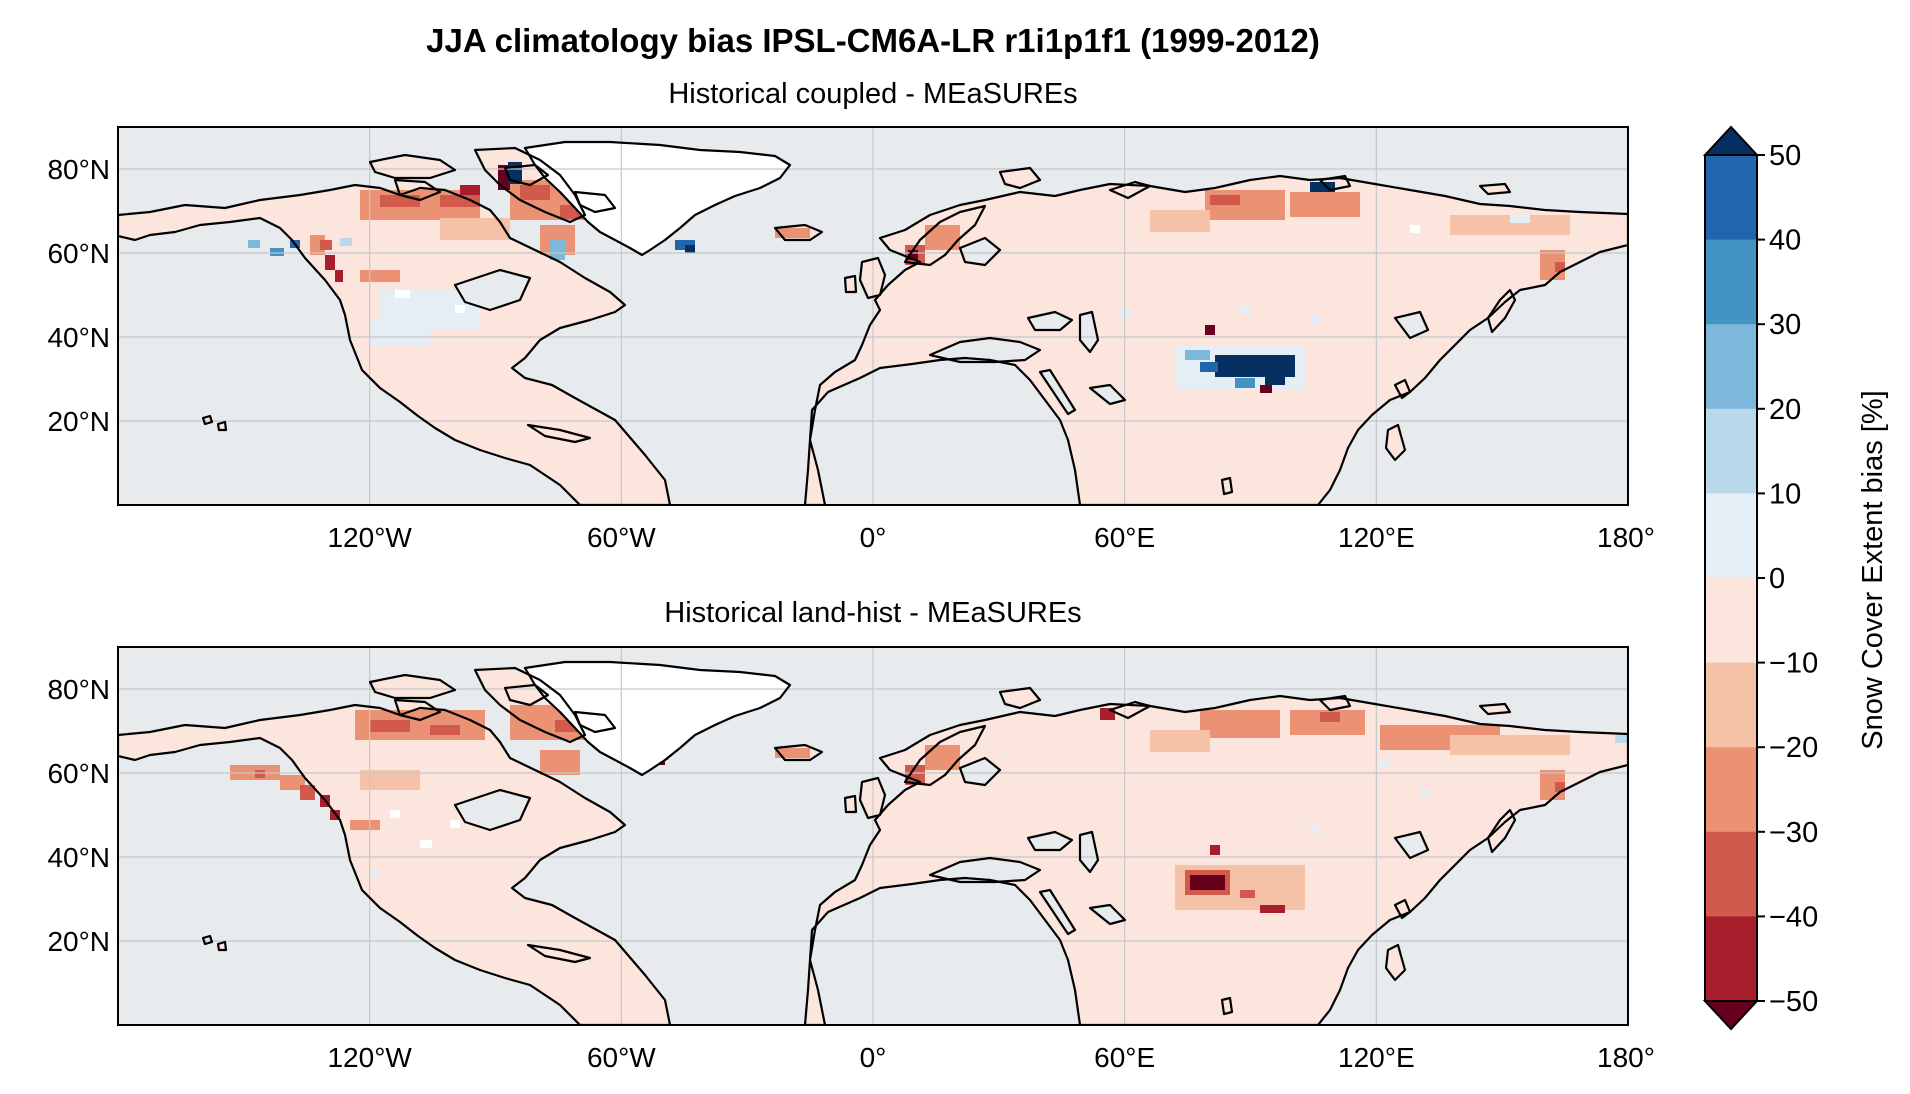  Describe the element at coordinates (1793, 917) in the screenshot. I see `colorbar-tick-label: −40` at that location.